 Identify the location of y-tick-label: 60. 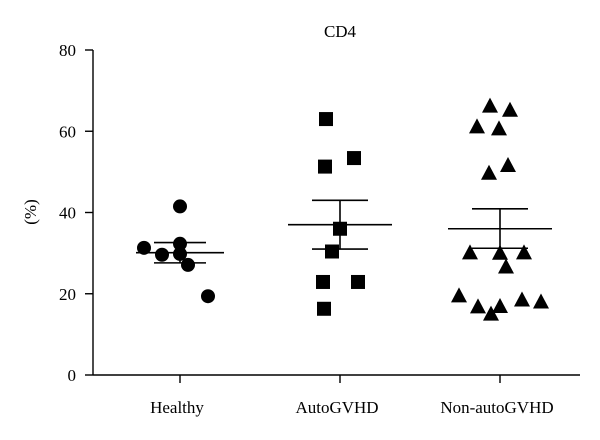
(67, 131).